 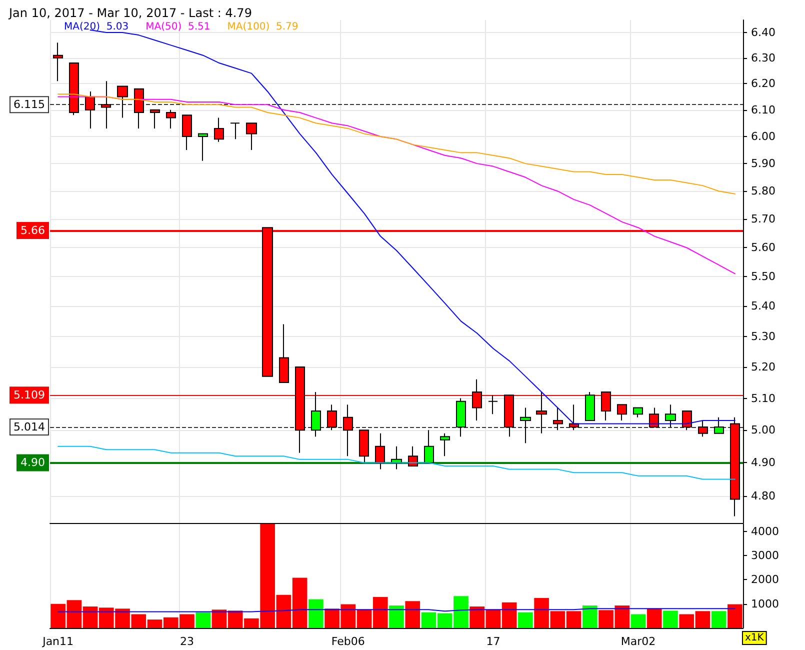 What do you see at coordinates (763, 136) in the screenshot?
I see `y-tick-label: 6.00` at bounding box center [763, 136].